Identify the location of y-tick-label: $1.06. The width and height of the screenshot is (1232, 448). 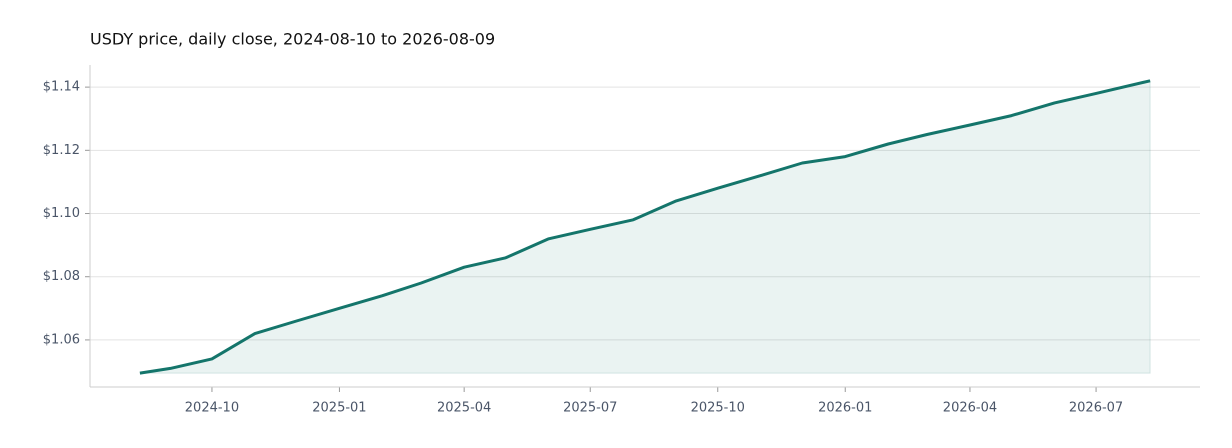
(61, 339).